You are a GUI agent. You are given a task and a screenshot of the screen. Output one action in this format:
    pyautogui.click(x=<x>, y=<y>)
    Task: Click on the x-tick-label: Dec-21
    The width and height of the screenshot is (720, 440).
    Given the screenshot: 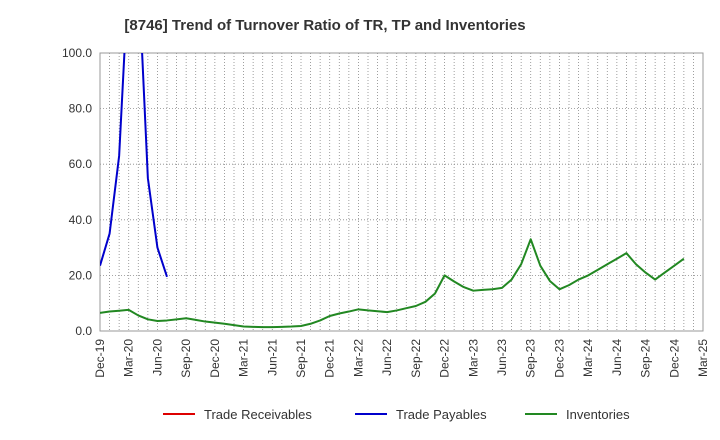 What is the action you would take?
    pyautogui.click(x=330, y=358)
    